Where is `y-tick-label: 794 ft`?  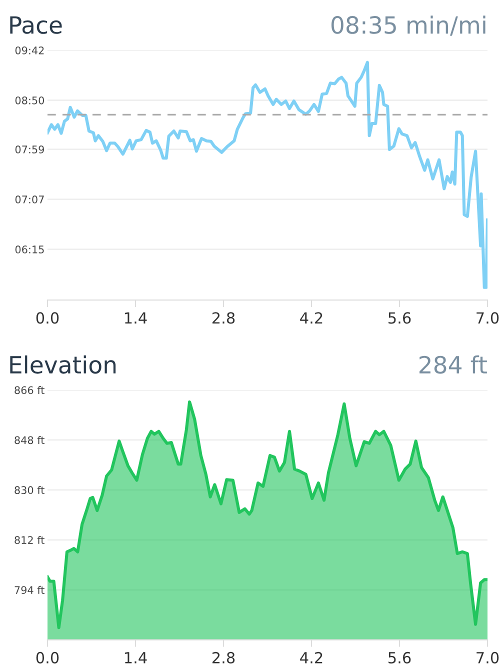
y-tick-label: 794 ft is located at coordinates (29, 590).